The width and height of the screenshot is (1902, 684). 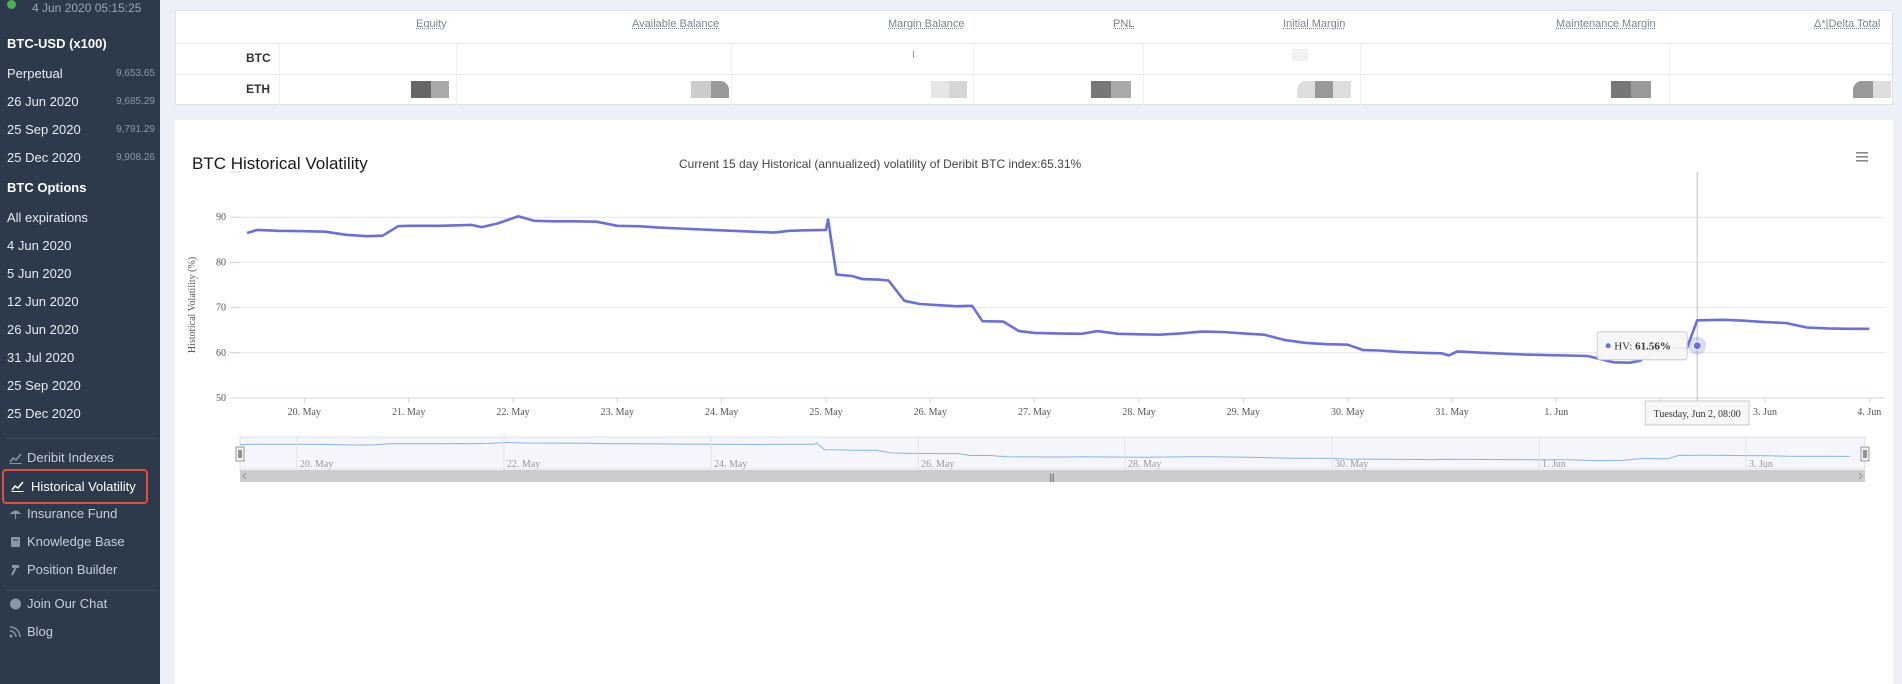 I want to click on x-tick-label: 26. May, so click(x=930, y=412).